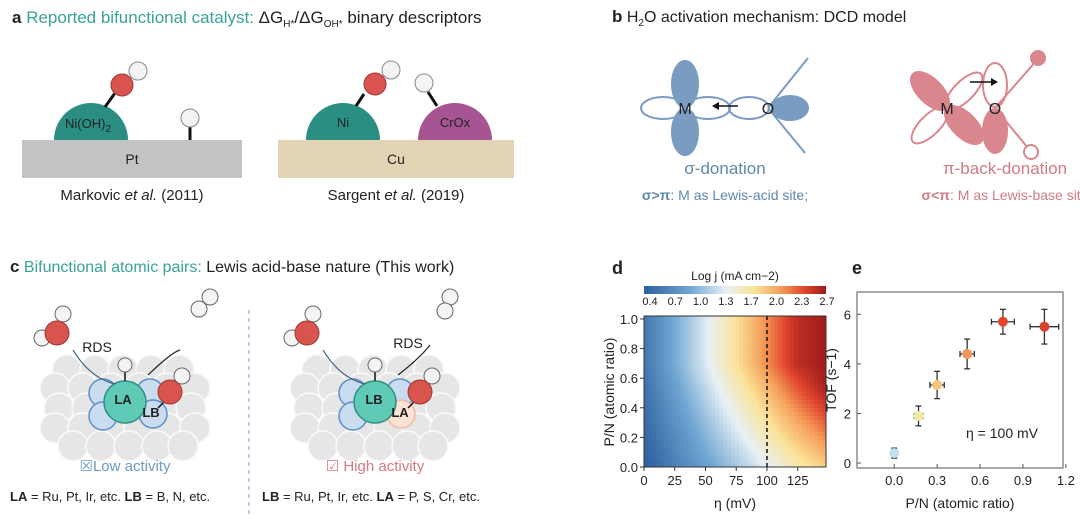 Image resolution: width=1080 pixels, height=519 pixels. Describe the element at coordinates (204, 303) in the screenshot. I see `h2-molecule-left` at that location.